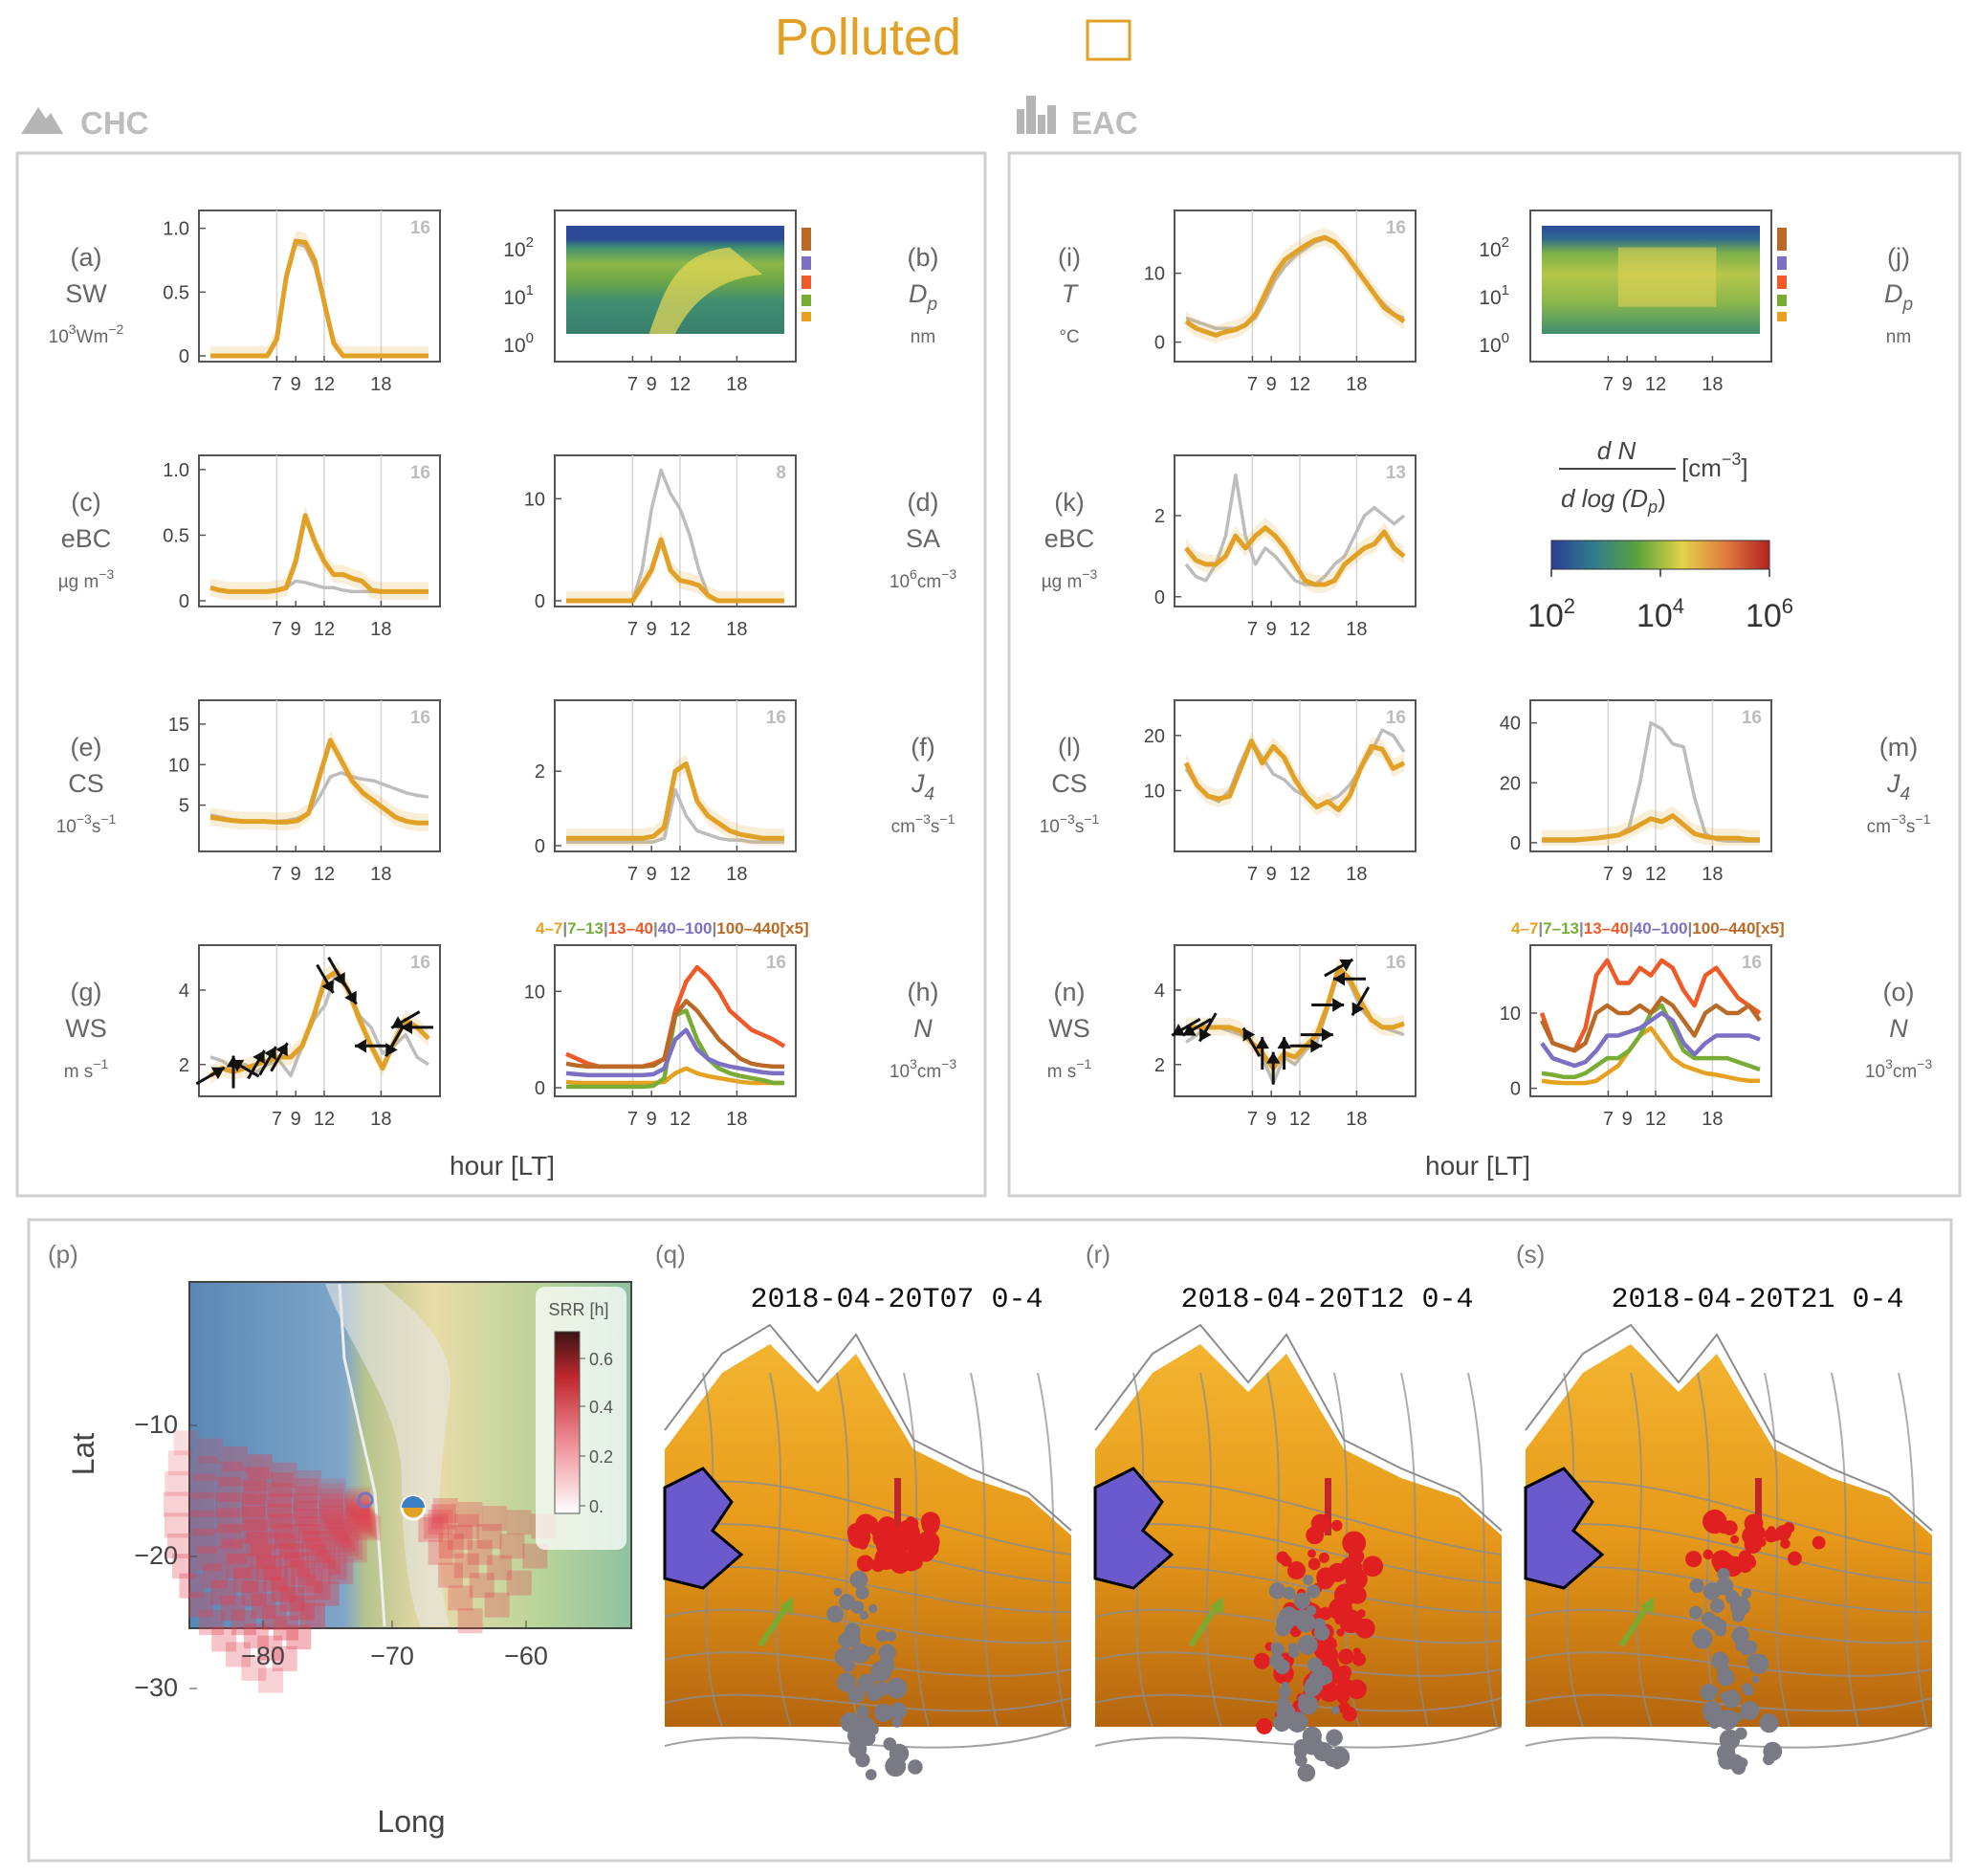 This screenshot has width=1977, height=1876. Describe the element at coordinates (518, 343) in the screenshot. I see `y-tick-label: 10⁰` at that location.